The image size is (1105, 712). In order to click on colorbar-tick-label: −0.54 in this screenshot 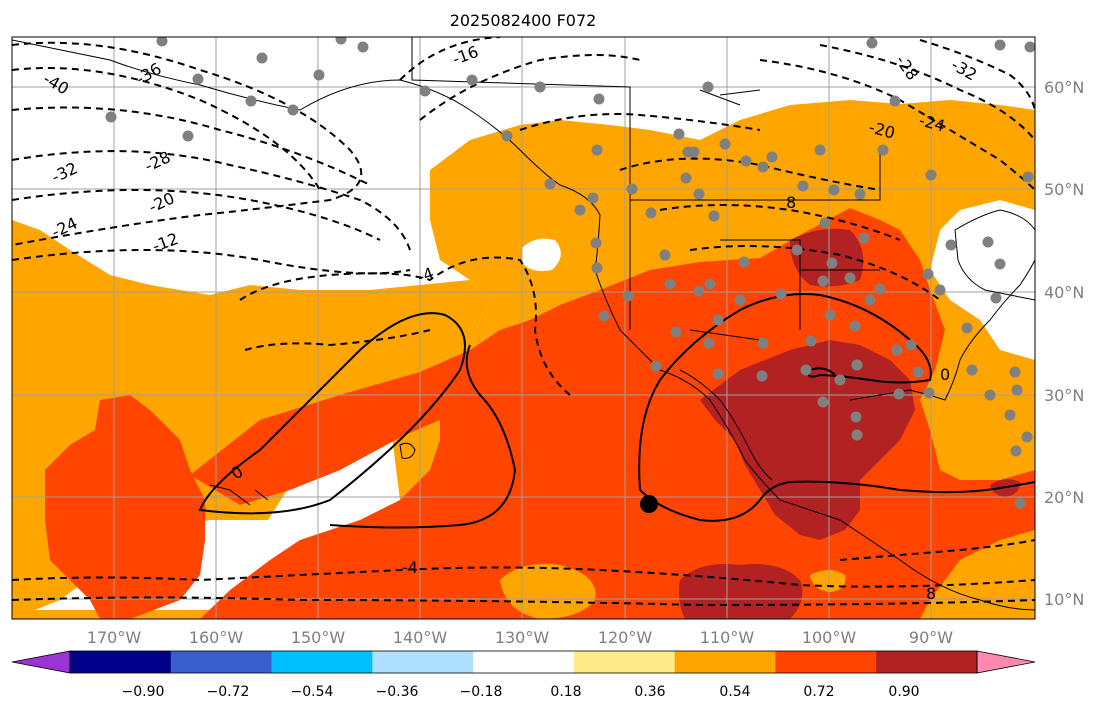, I will do `click(312, 692)`.